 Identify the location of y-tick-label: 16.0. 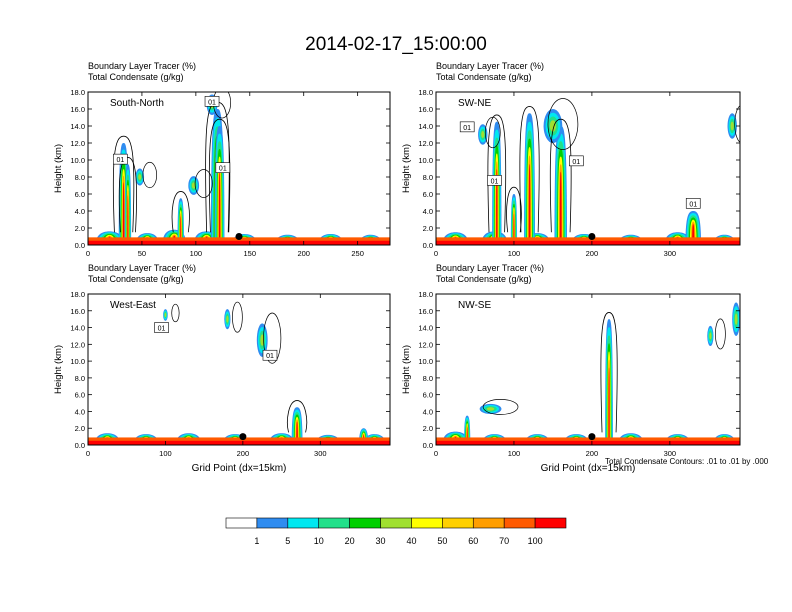
(77, 311).